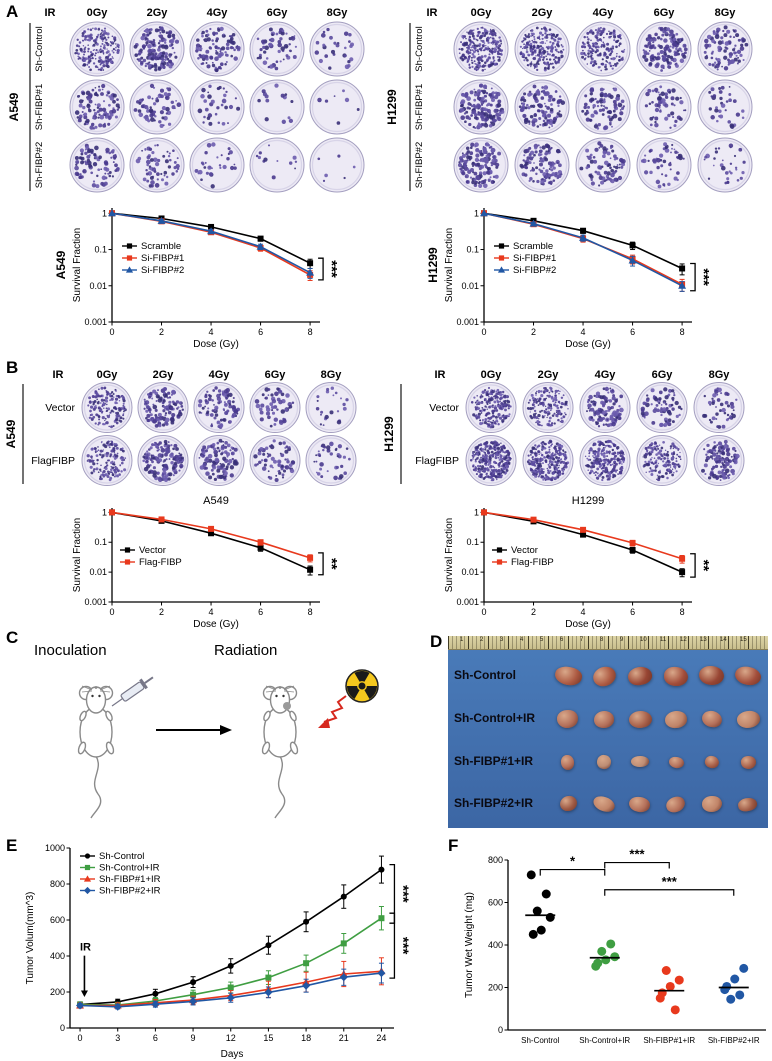  What do you see at coordinates (494, 718) in the screenshot?
I see `tumor-row-label: Sh-Control+IR` at bounding box center [494, 718].